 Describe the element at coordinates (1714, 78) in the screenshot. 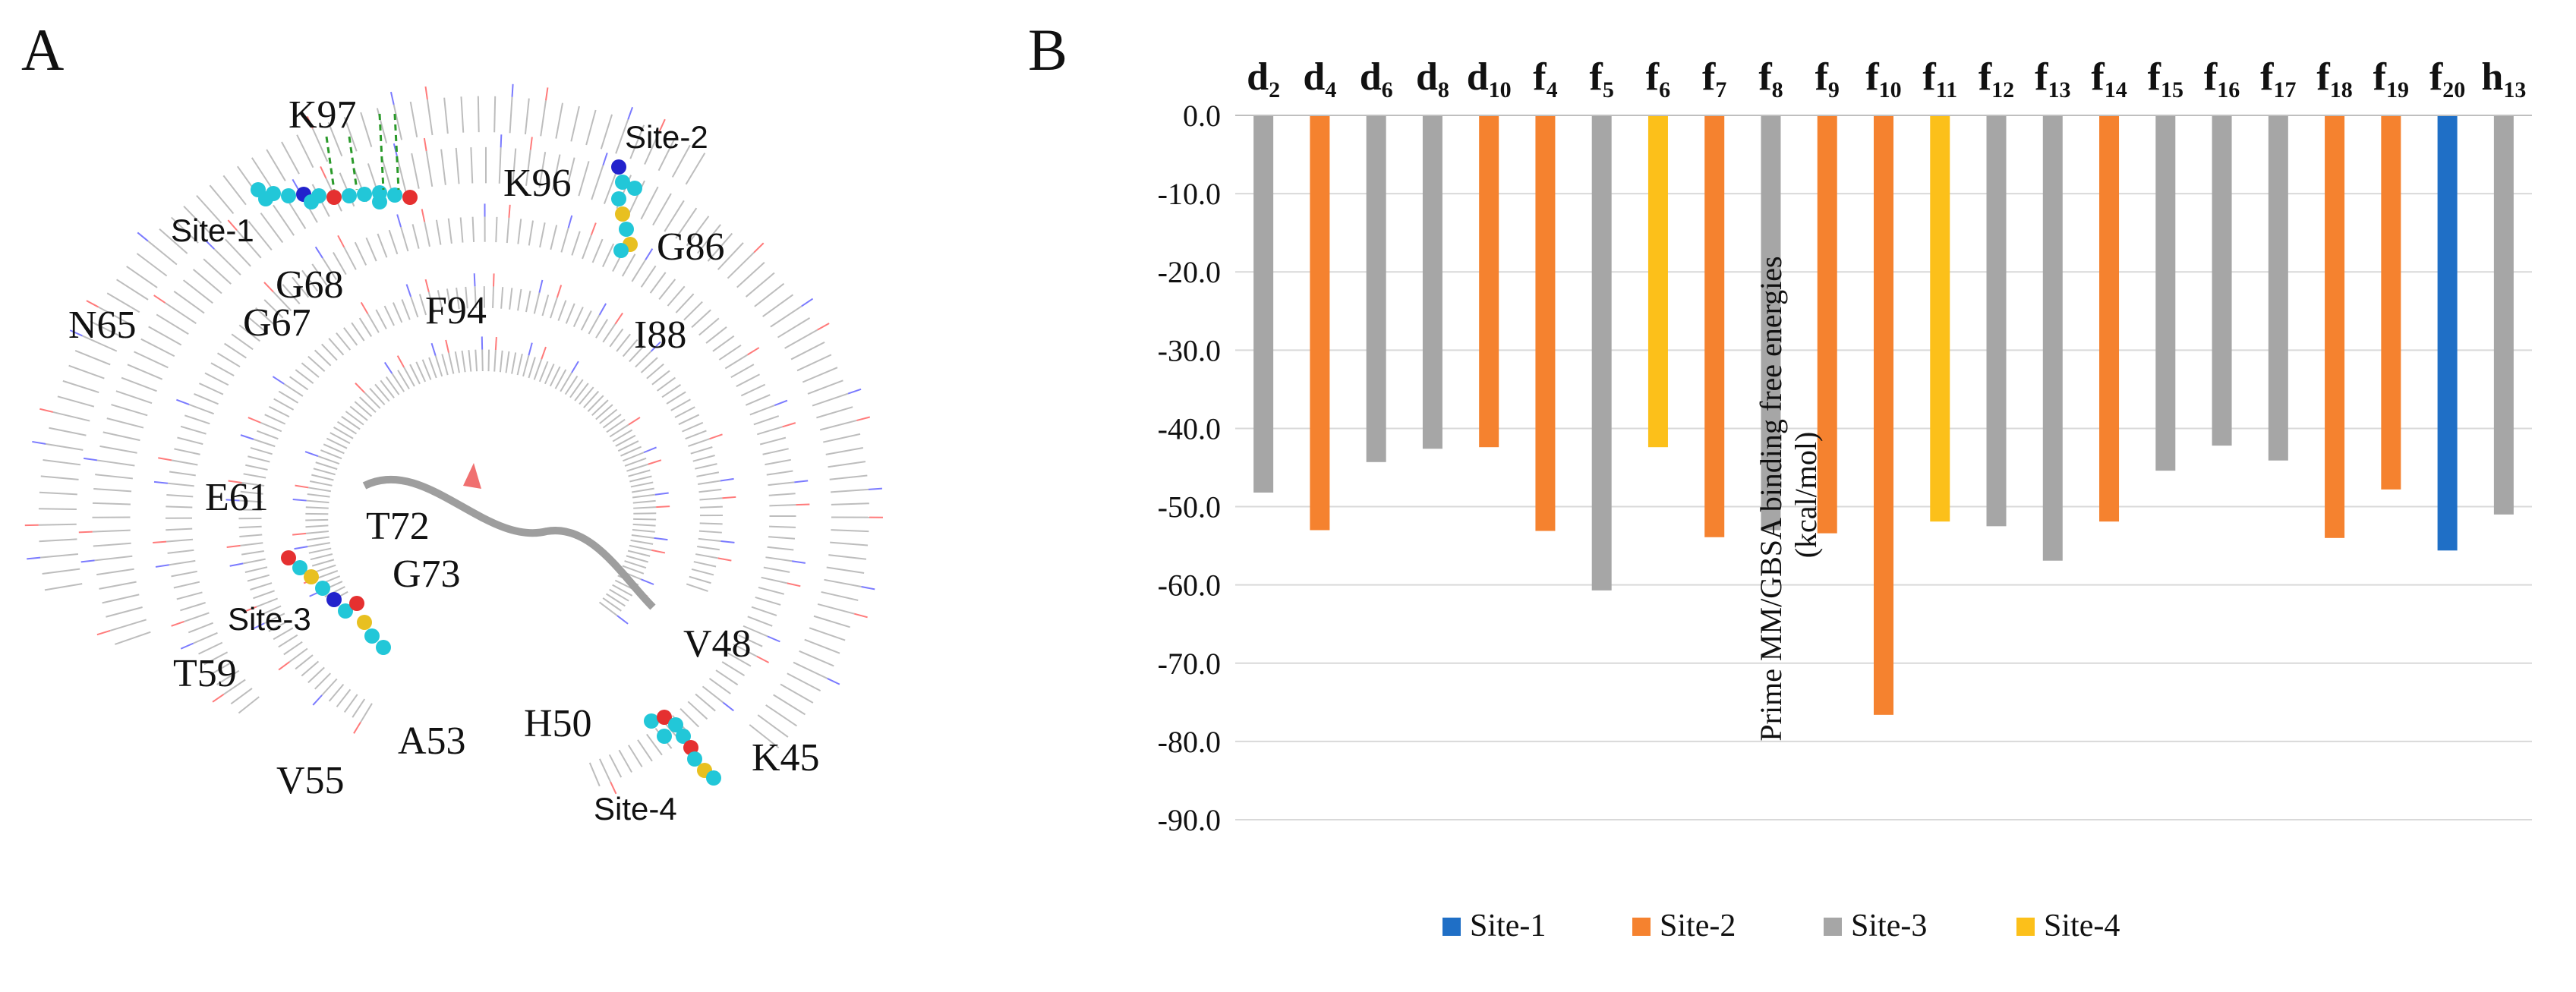

I see `category-label: f7` at that location.